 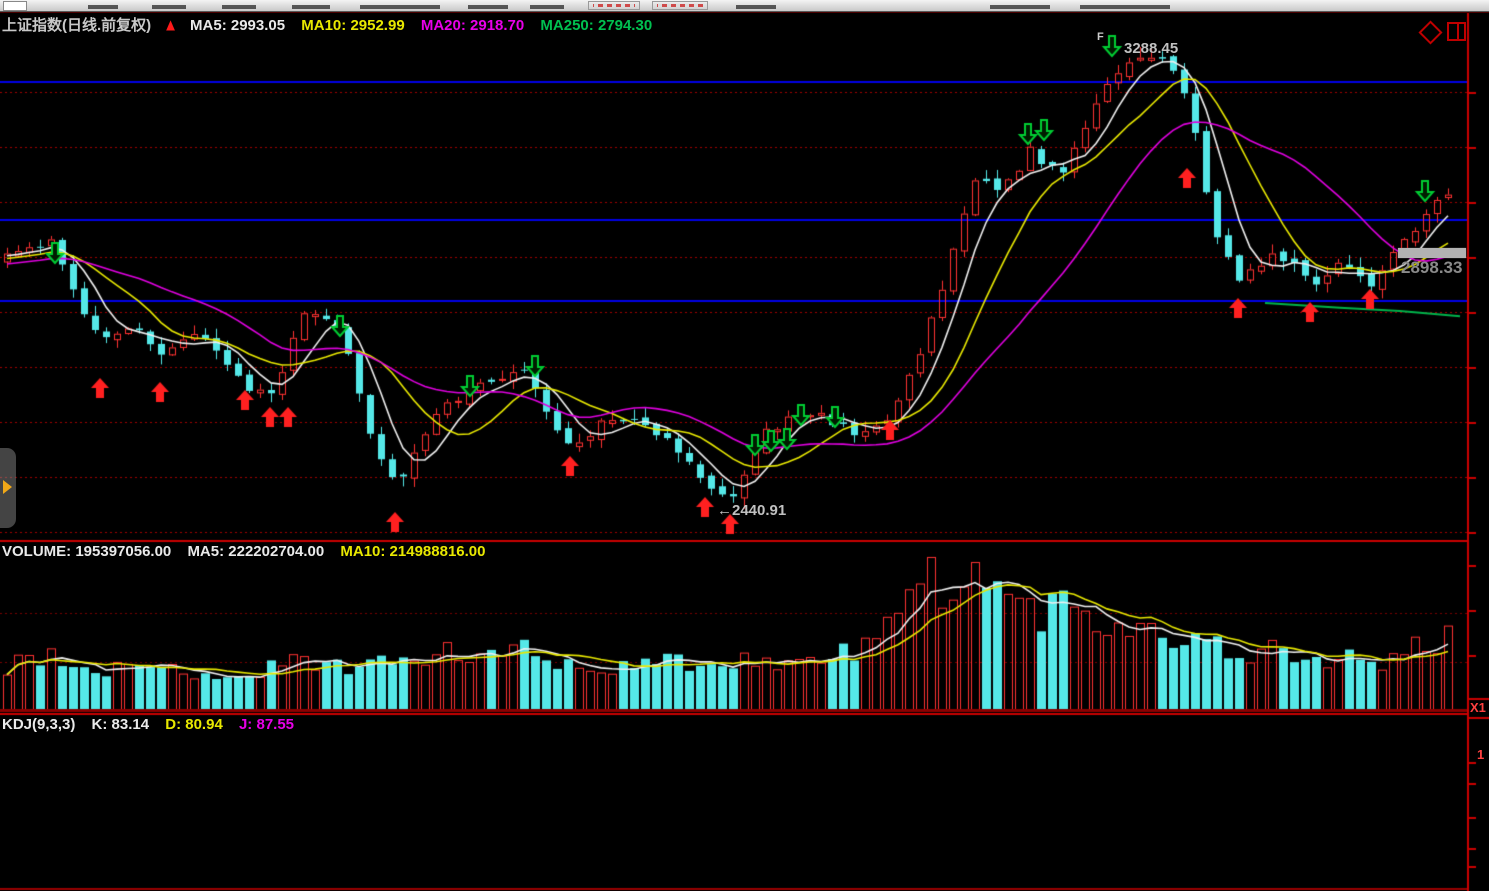 I want to click on top-menubar, so click(x=744, y=6).